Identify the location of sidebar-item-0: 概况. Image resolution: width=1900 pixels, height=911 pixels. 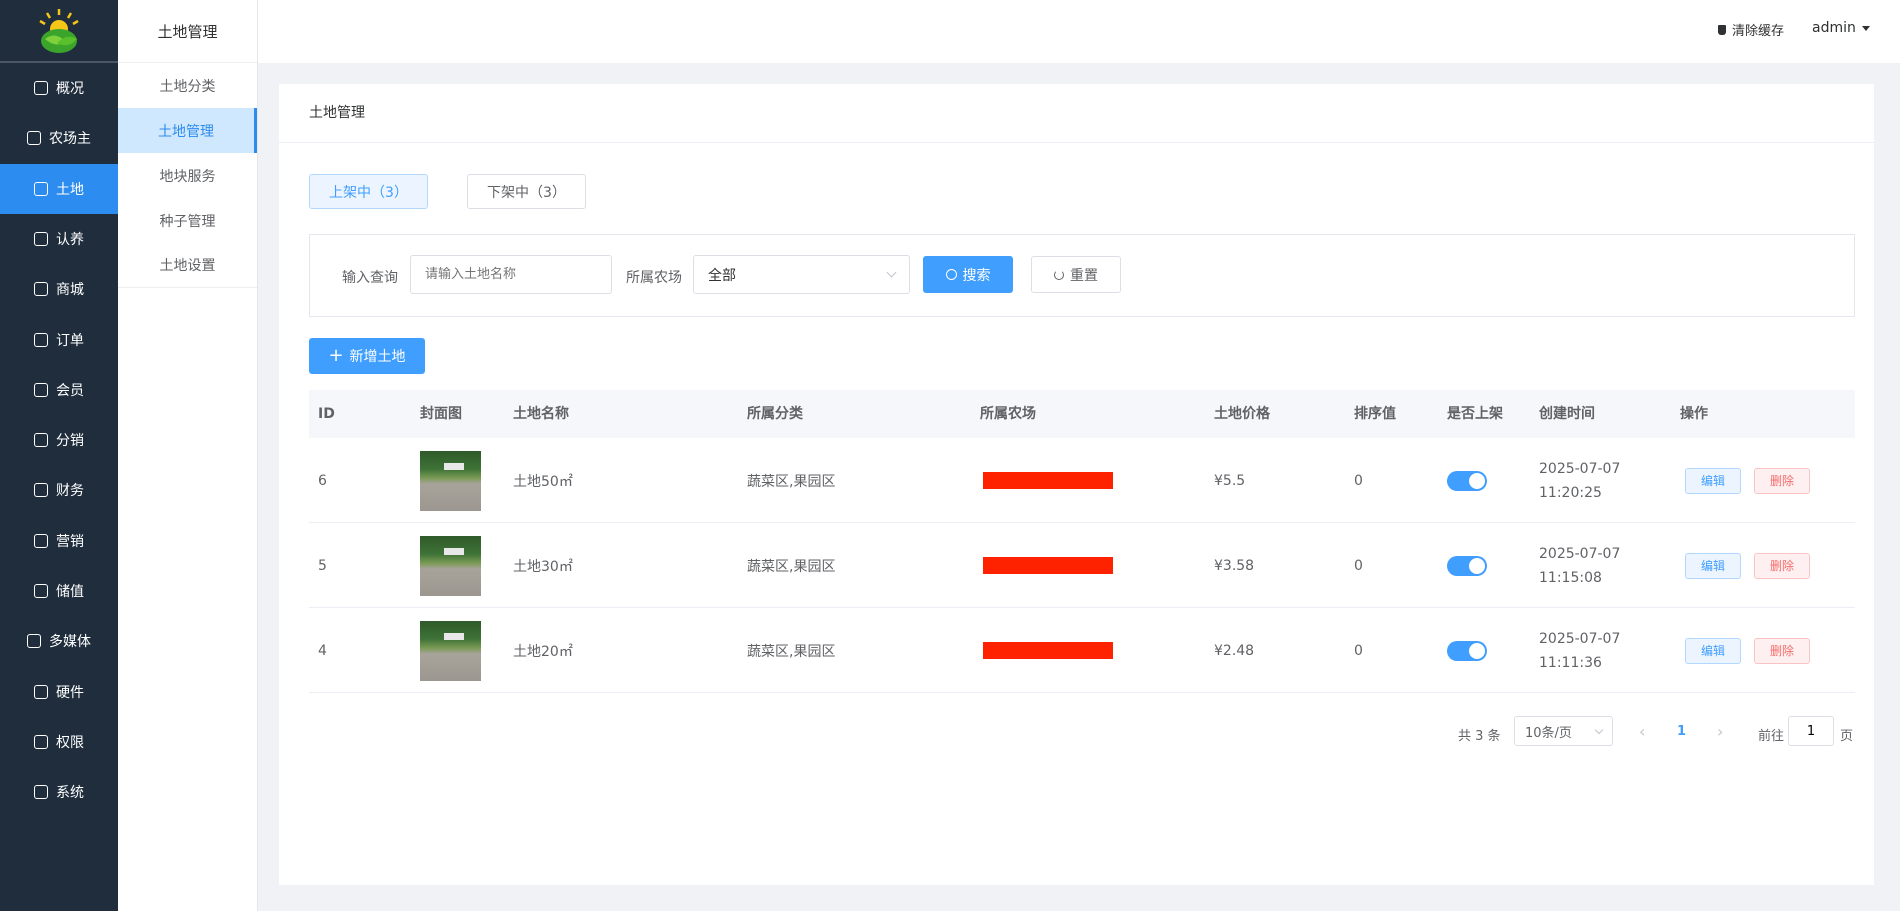
(59, 88).